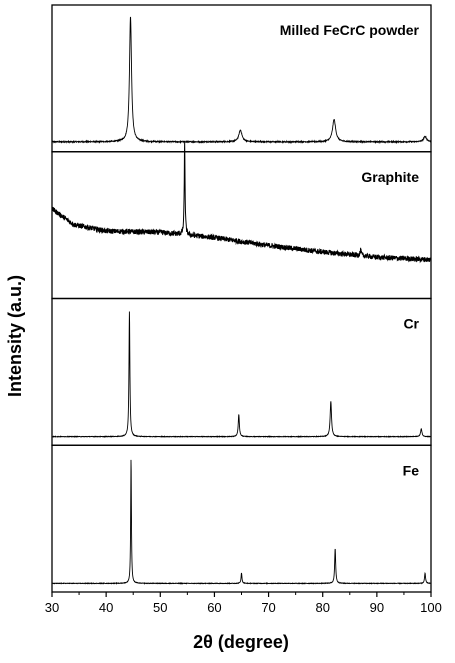 The width and height of the screenshot is (455, 663). I want to click on x-tick-label: 70, so click(268, 607).